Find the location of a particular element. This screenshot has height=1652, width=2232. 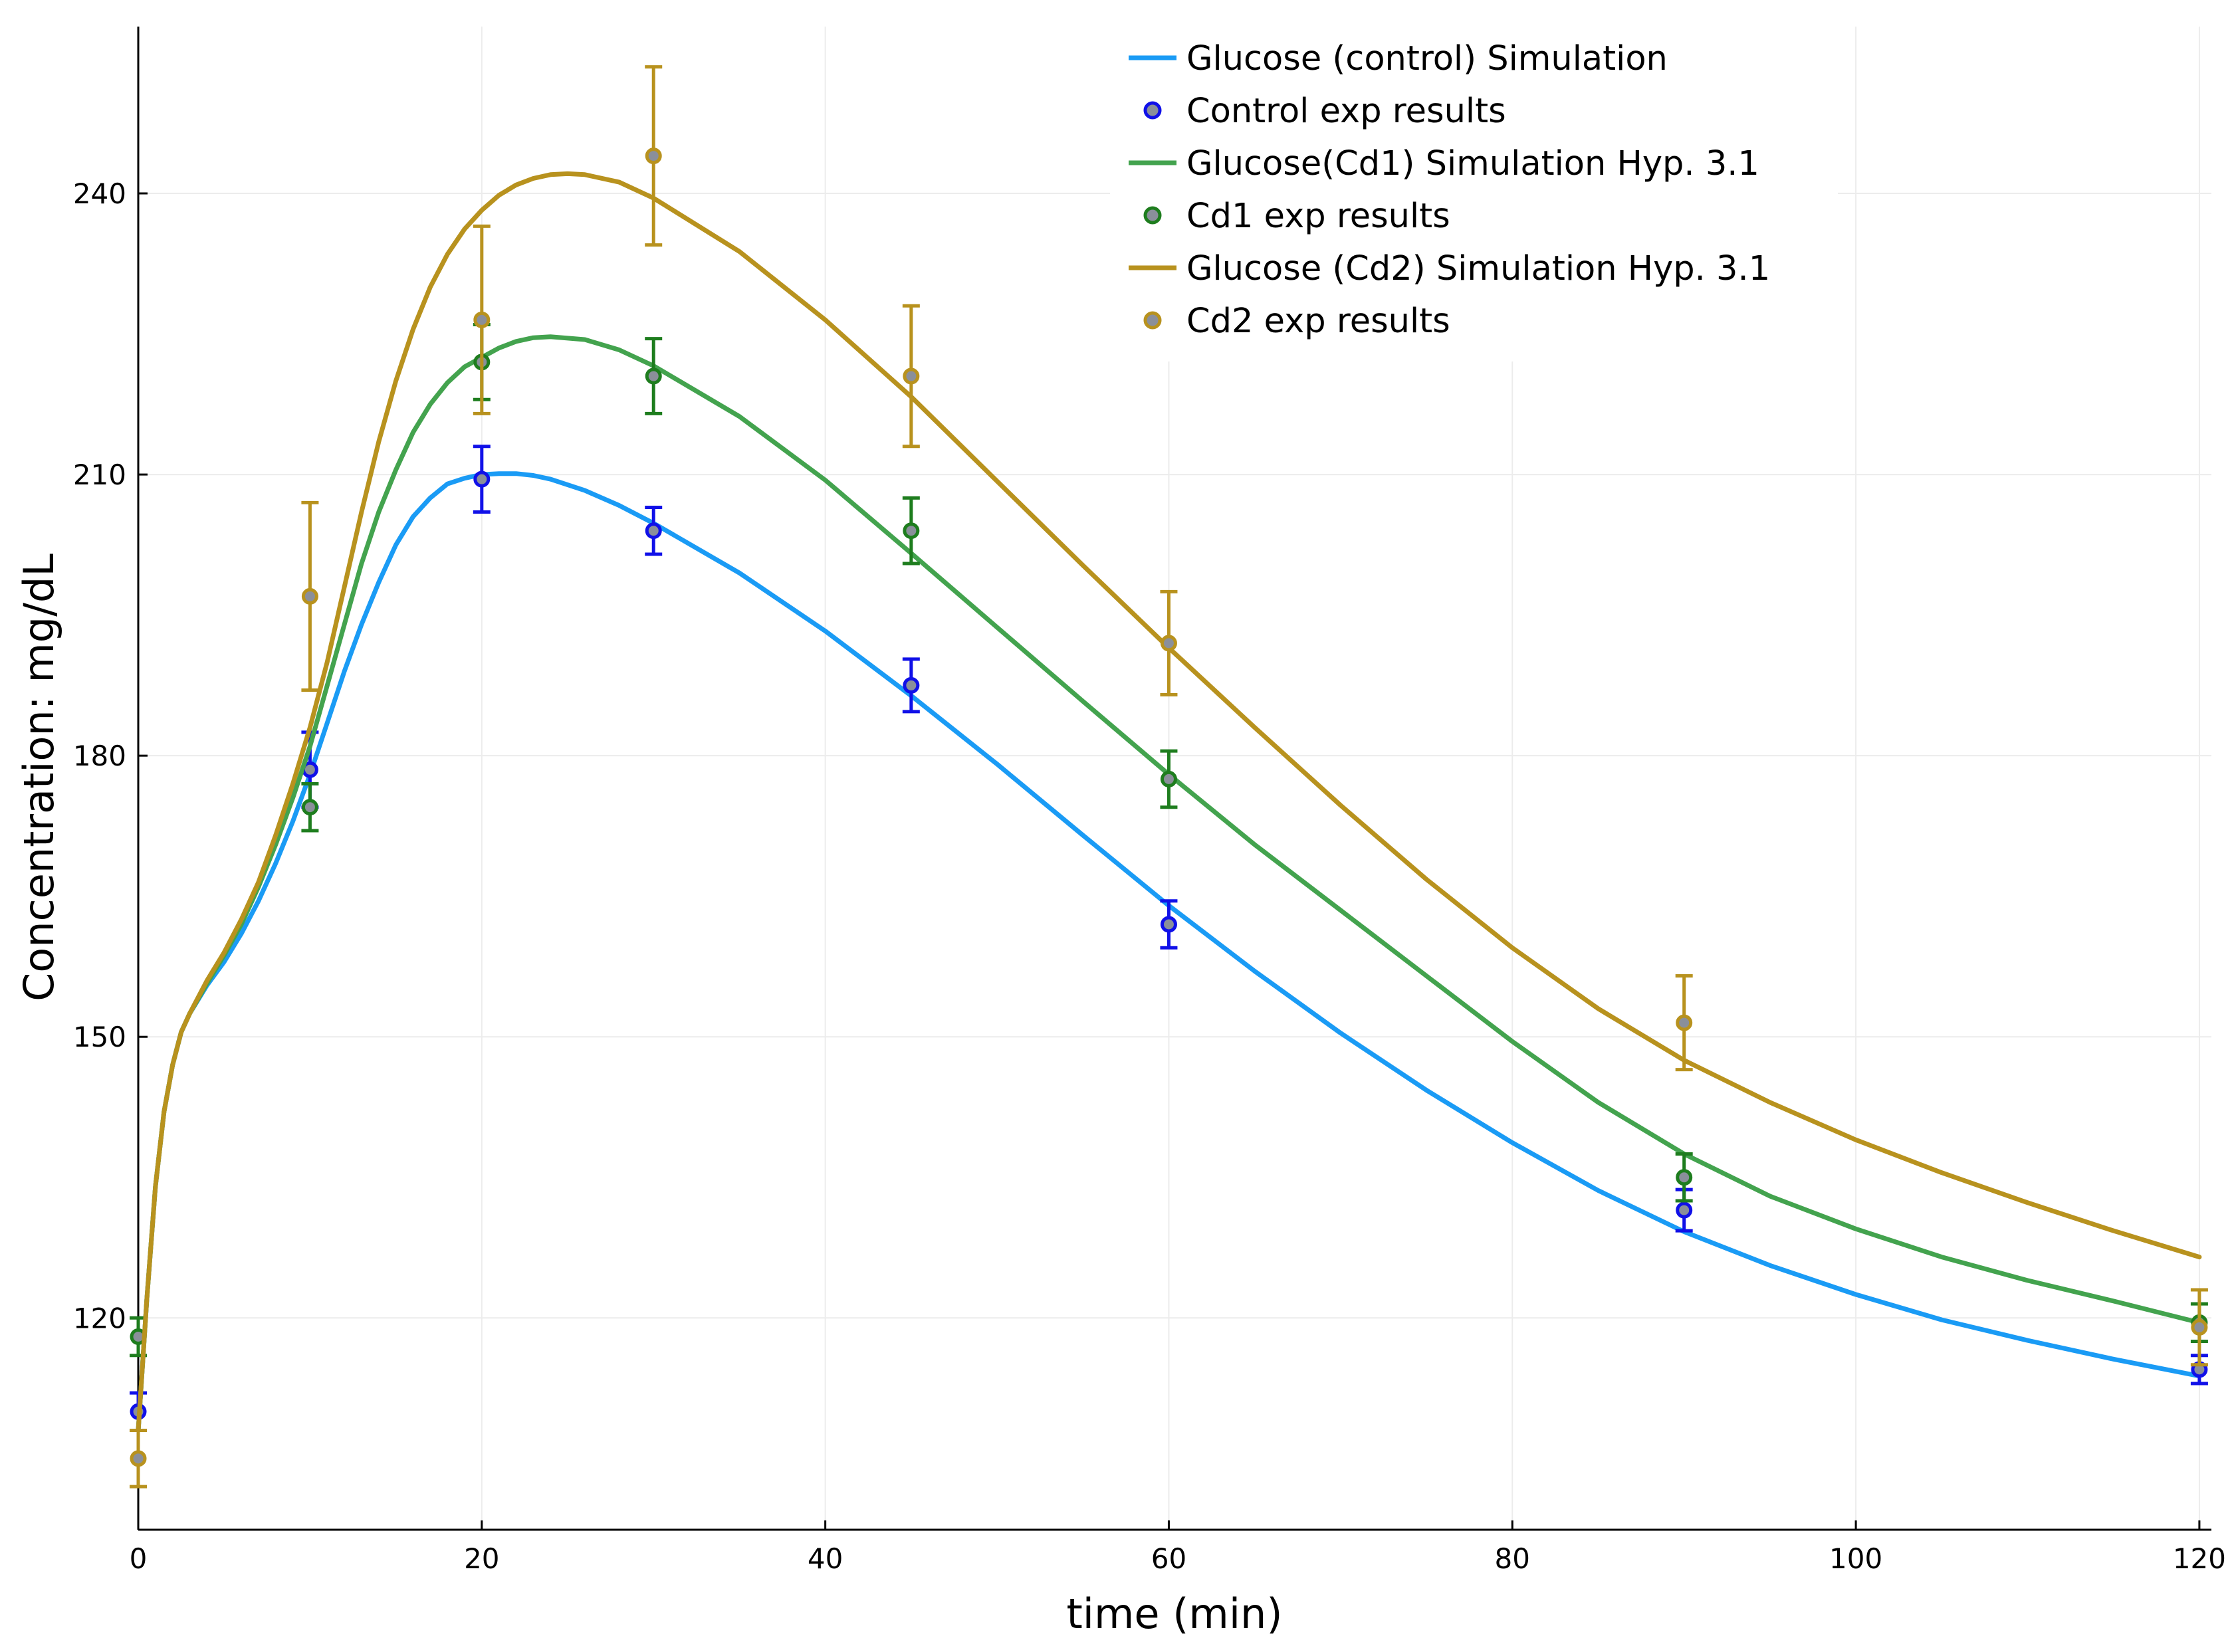

legend-label: Glucose (control) Simulation is located at coordinates (1427, 59).